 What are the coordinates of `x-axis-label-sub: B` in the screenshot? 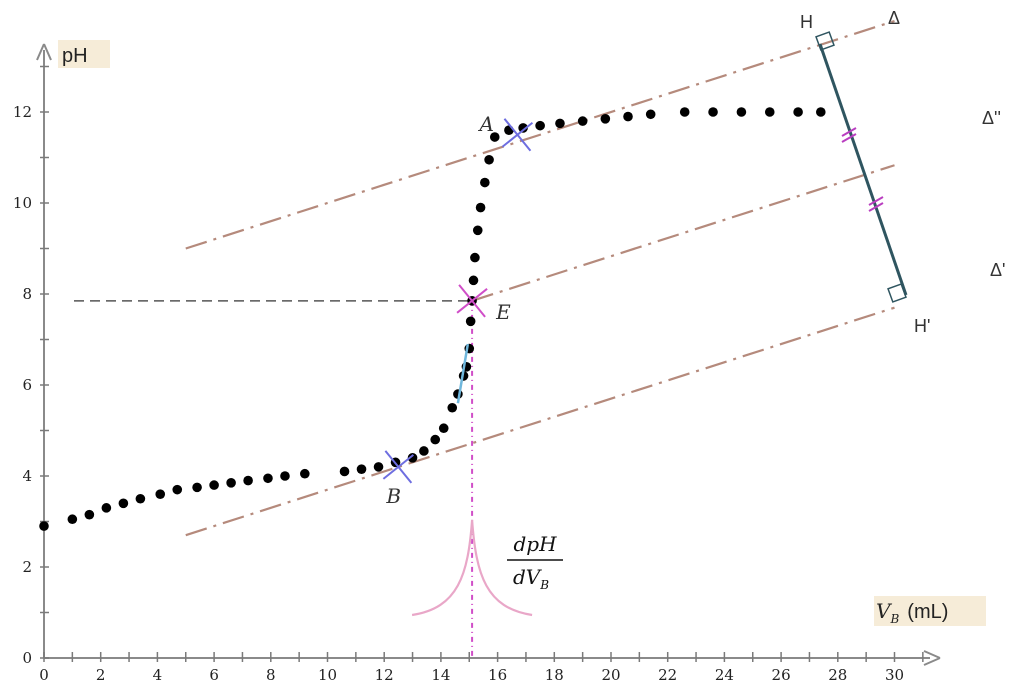 It's located at (894, 619).